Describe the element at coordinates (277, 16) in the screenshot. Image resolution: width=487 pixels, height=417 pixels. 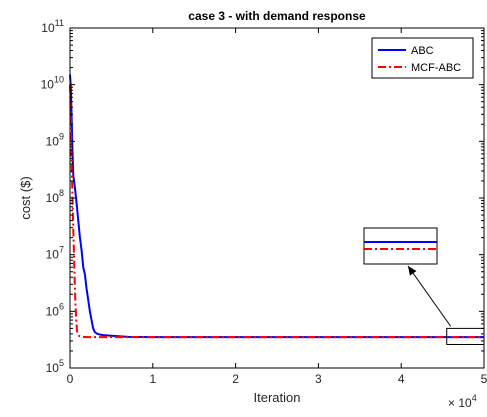
I see `chart-title: case 3 - with demand response` at that location.